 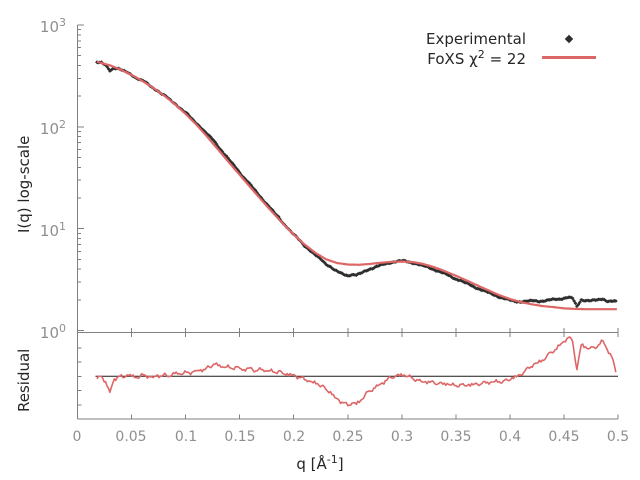 What do you see at coordinates (77, 437) in the screenshot?
I see `xtick-0: 0` at bounding box center [77, 437].